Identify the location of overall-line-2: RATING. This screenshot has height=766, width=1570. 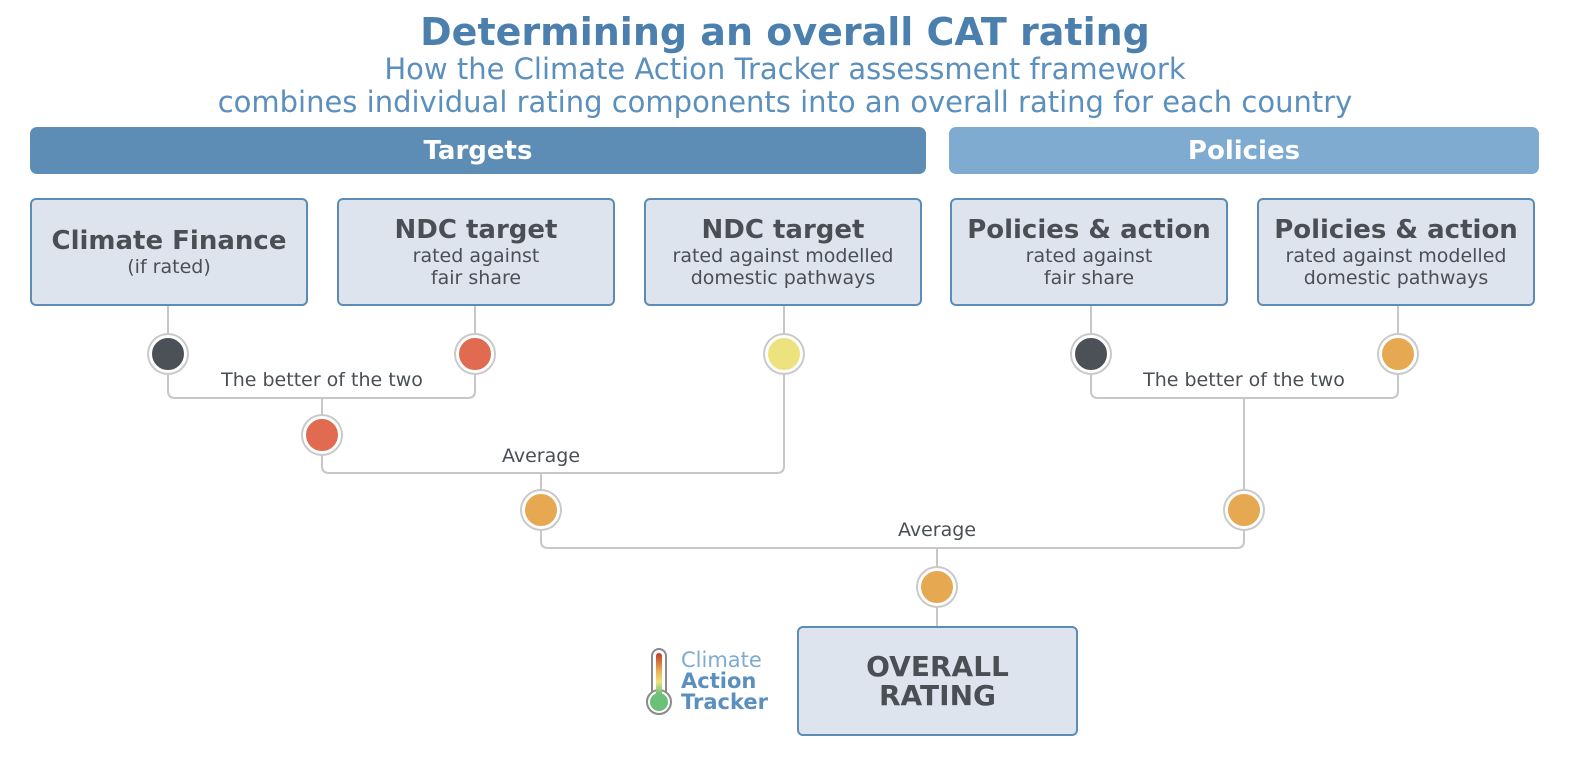
(937, 695).